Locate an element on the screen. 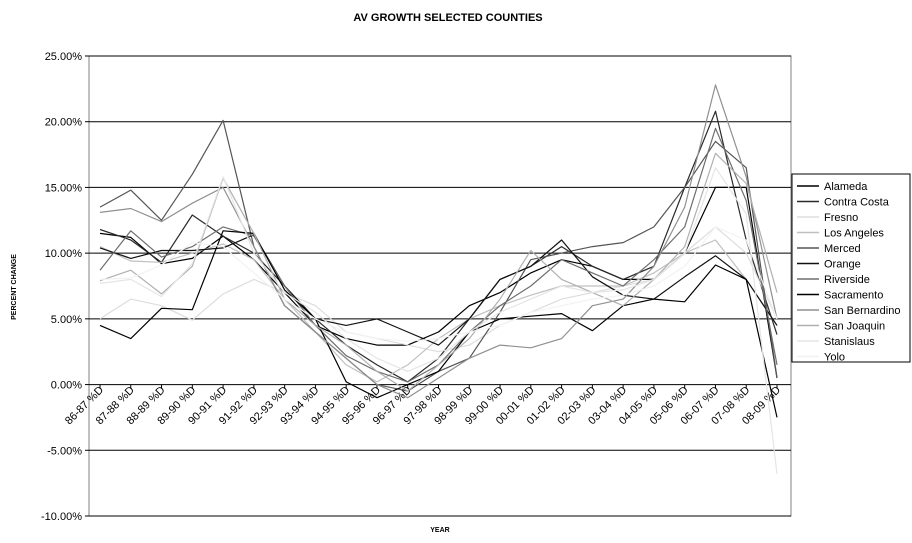 This screenshot has width=912, height=543. legend-label: San Bernardino is located at coordinates (862, 311).